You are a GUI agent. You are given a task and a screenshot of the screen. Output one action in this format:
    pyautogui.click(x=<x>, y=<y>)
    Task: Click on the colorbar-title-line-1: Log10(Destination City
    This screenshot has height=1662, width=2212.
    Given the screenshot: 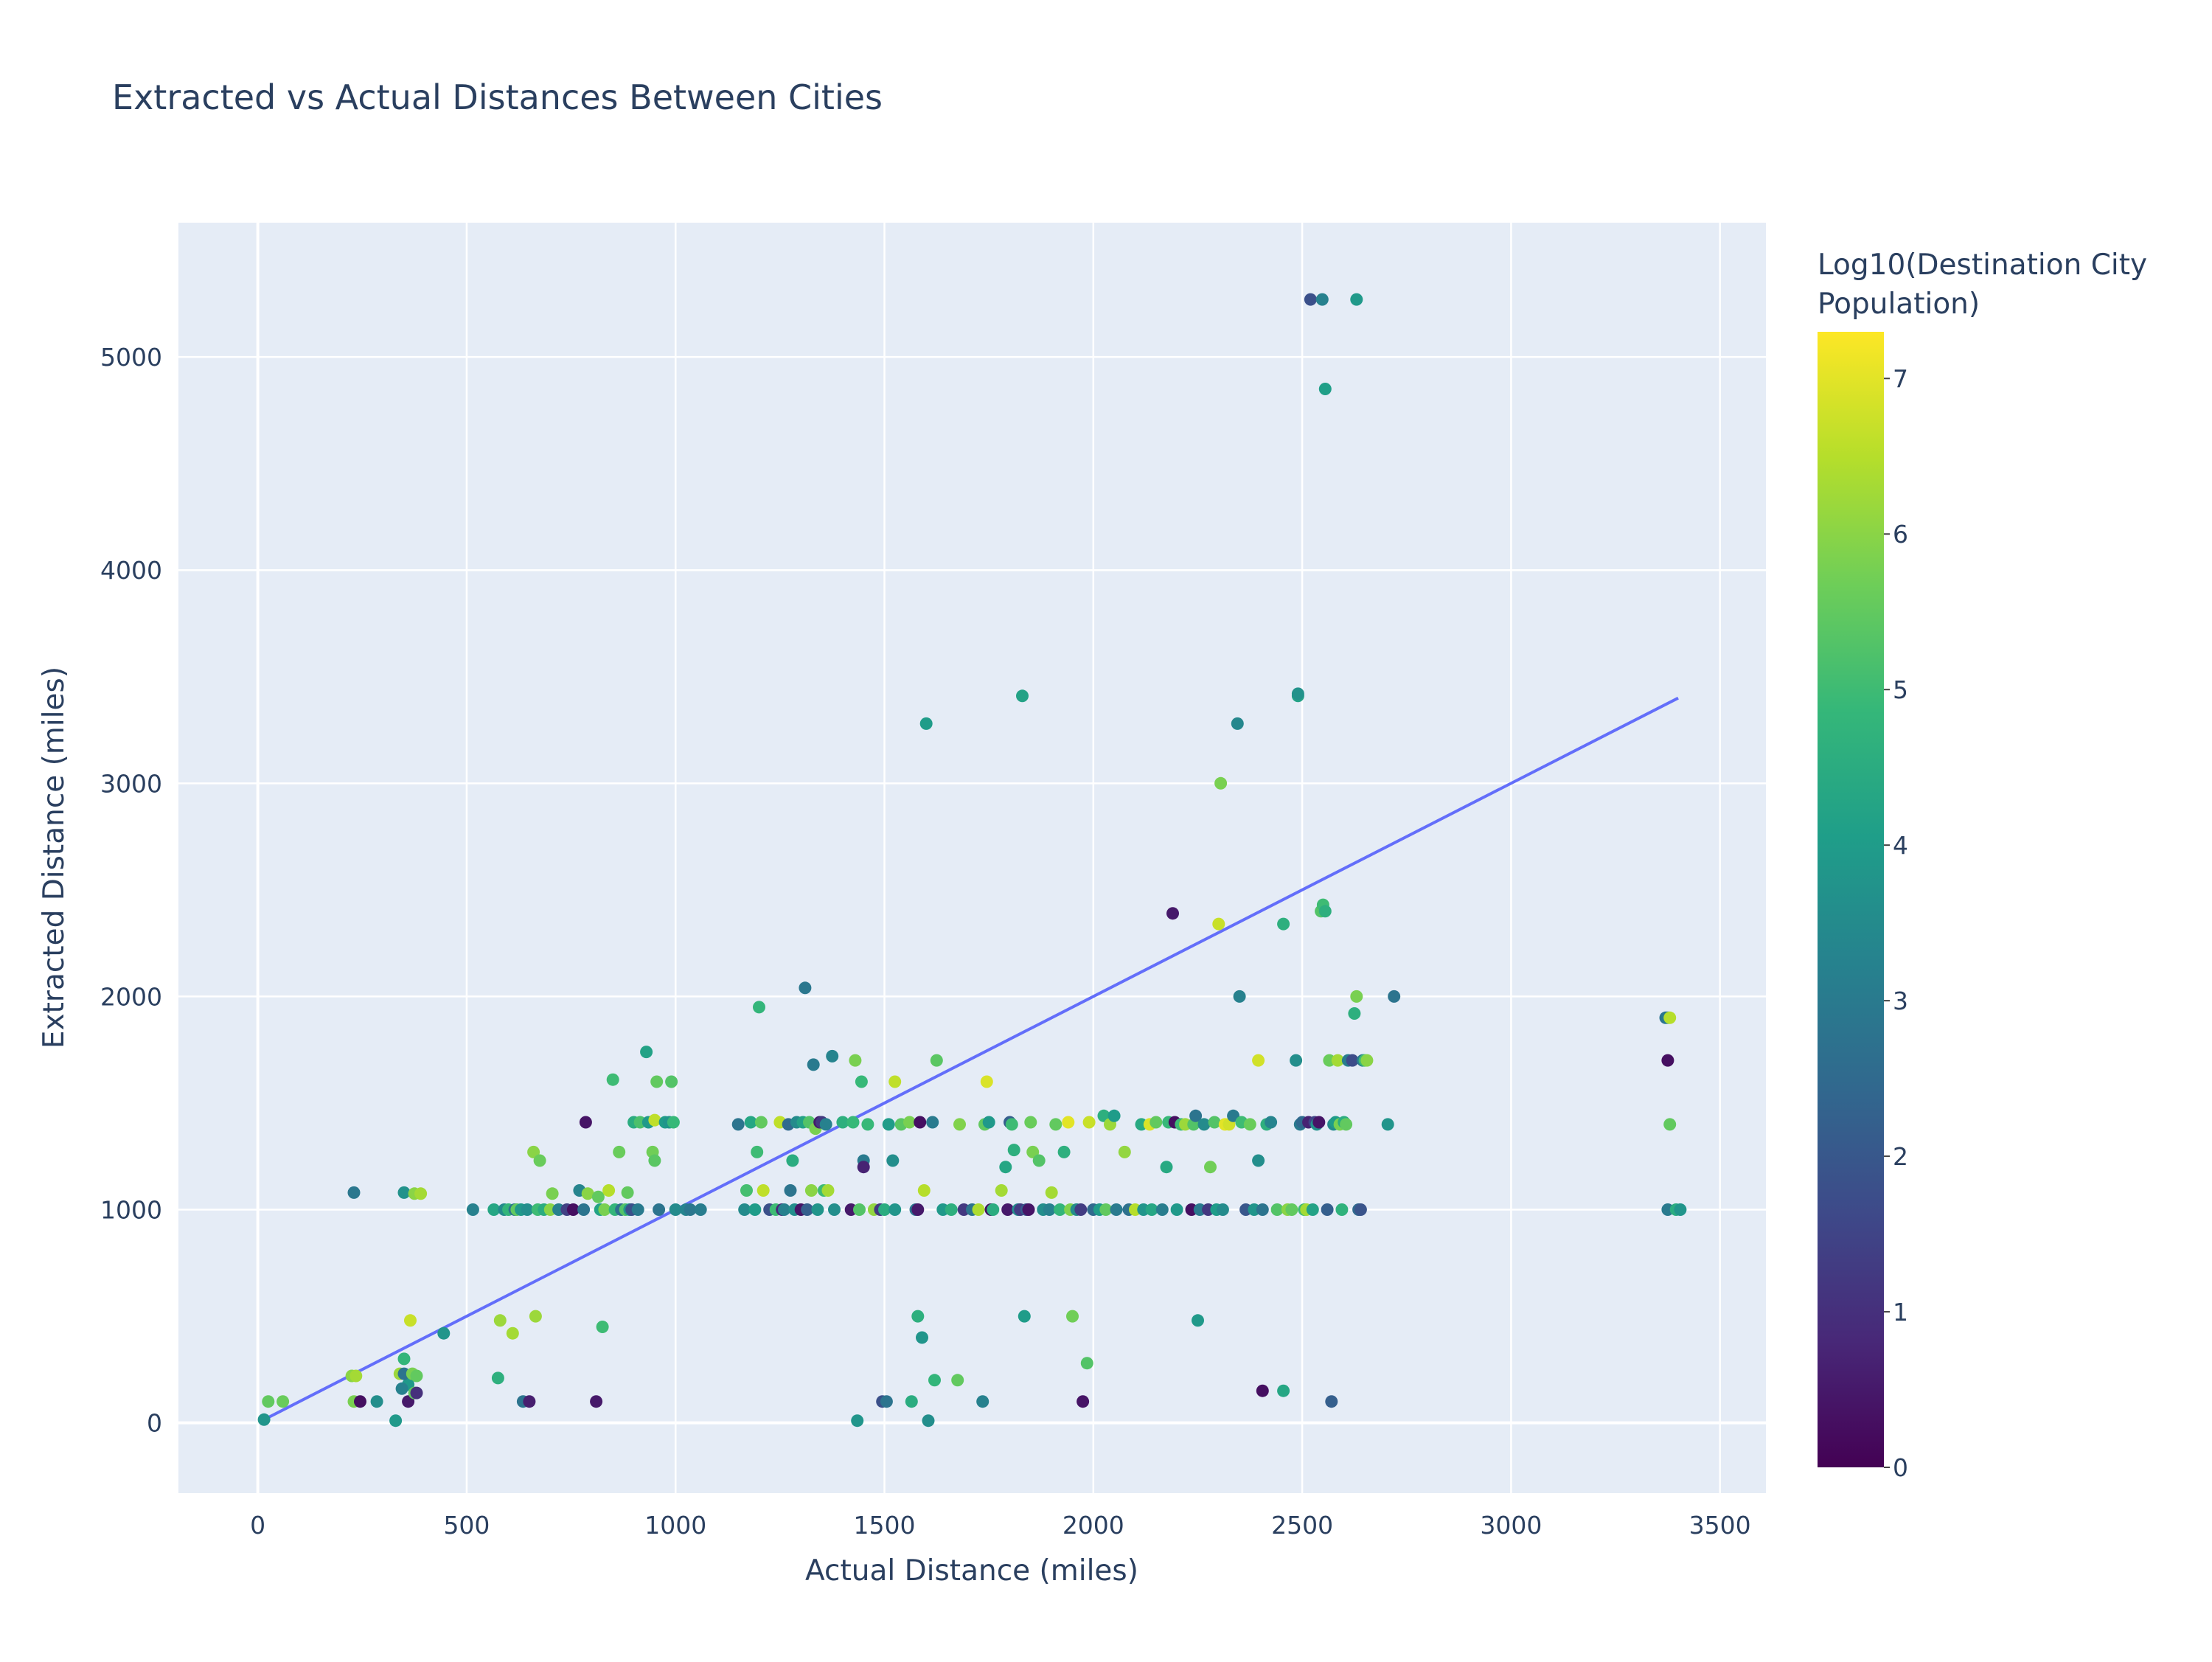 What is the action you would take?
    pyautogui.click(x=1982, y=265)
    